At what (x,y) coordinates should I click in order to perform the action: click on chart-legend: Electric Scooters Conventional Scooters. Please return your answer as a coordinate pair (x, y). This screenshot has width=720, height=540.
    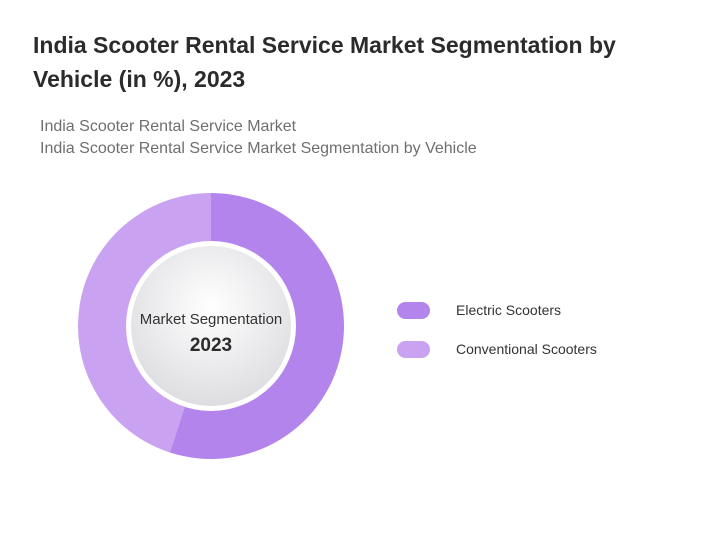
    Looking at the image, I should click on (497, 339).